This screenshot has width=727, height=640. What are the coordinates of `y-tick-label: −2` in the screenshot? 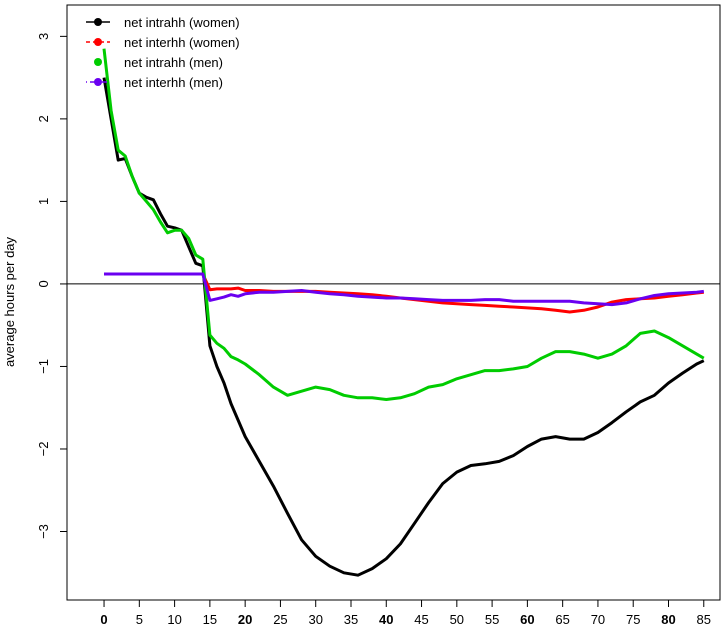 It's located at (43, 449).